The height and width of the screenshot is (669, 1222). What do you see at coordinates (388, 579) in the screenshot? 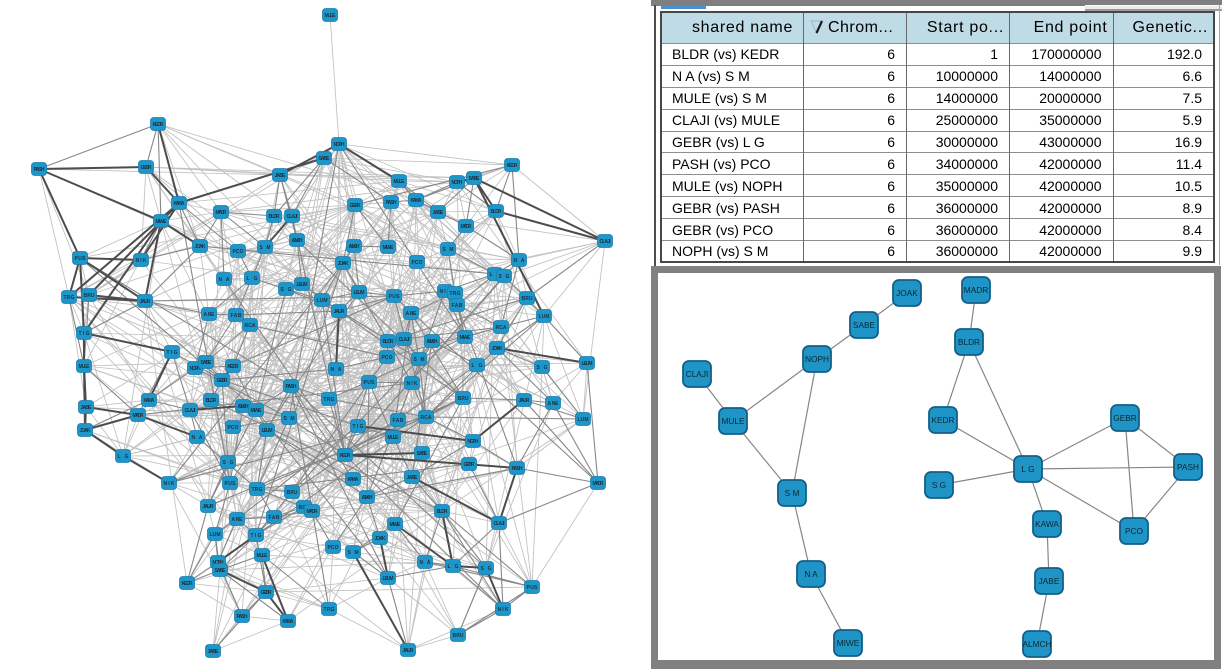
I see `svg-text: LEUM` at bounding box center [388, 579].